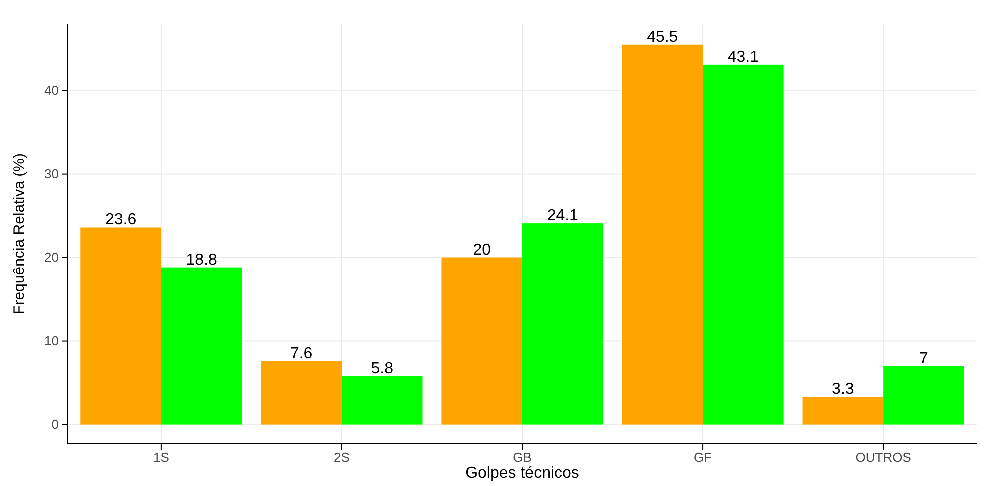  Describe the element at coordinates (482, 250) in the screenshot. I see `data-label: 20` at that location.